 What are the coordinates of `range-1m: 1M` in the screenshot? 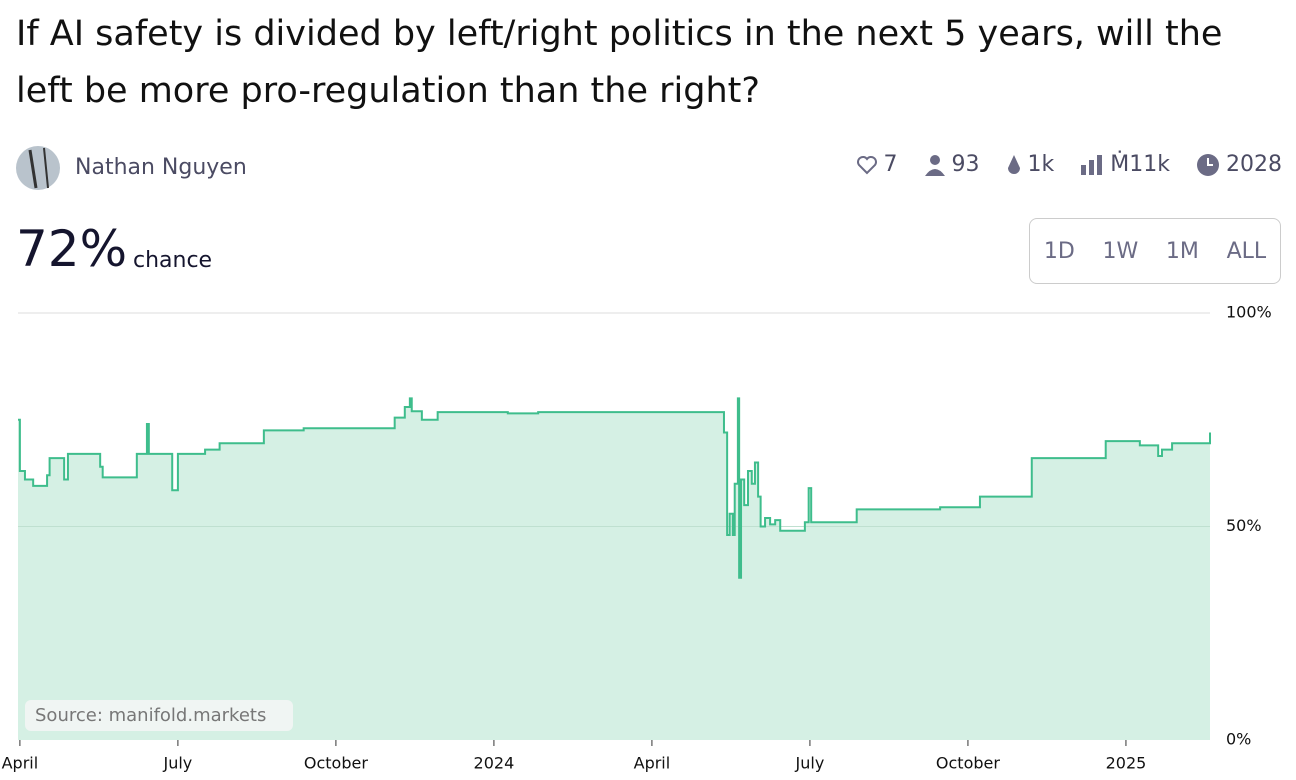 It's located at (1182, 251).